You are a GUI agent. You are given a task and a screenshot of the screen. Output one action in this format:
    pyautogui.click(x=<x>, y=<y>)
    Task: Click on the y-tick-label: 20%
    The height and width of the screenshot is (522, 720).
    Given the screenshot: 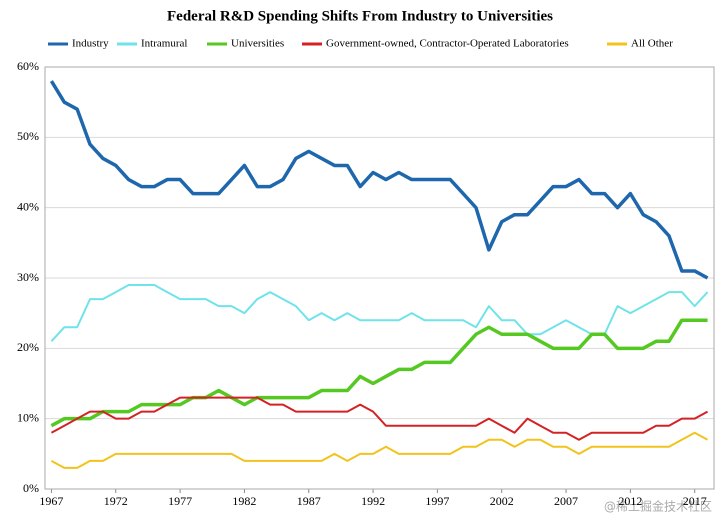 What is the action you would take?
    pyautogui.click(x=28, y=347)
    